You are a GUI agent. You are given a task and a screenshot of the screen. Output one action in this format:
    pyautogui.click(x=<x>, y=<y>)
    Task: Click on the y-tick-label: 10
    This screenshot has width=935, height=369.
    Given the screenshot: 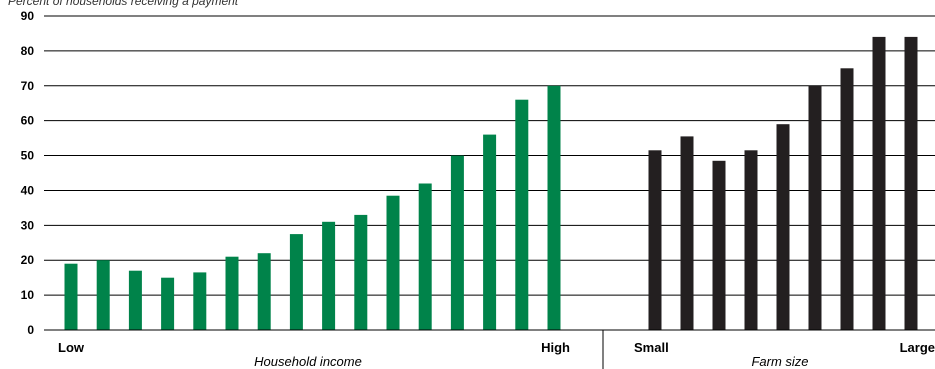 What is the action you would take?
    pyautogui.click(x=28, y=295)
    